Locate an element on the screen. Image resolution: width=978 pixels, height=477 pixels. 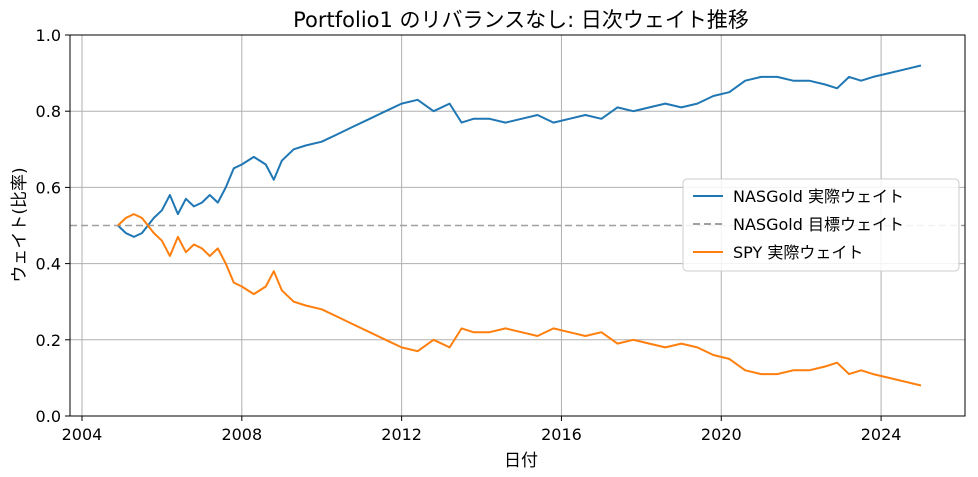
y-tick-label: 0.2 is located at coordinates (48, 340).